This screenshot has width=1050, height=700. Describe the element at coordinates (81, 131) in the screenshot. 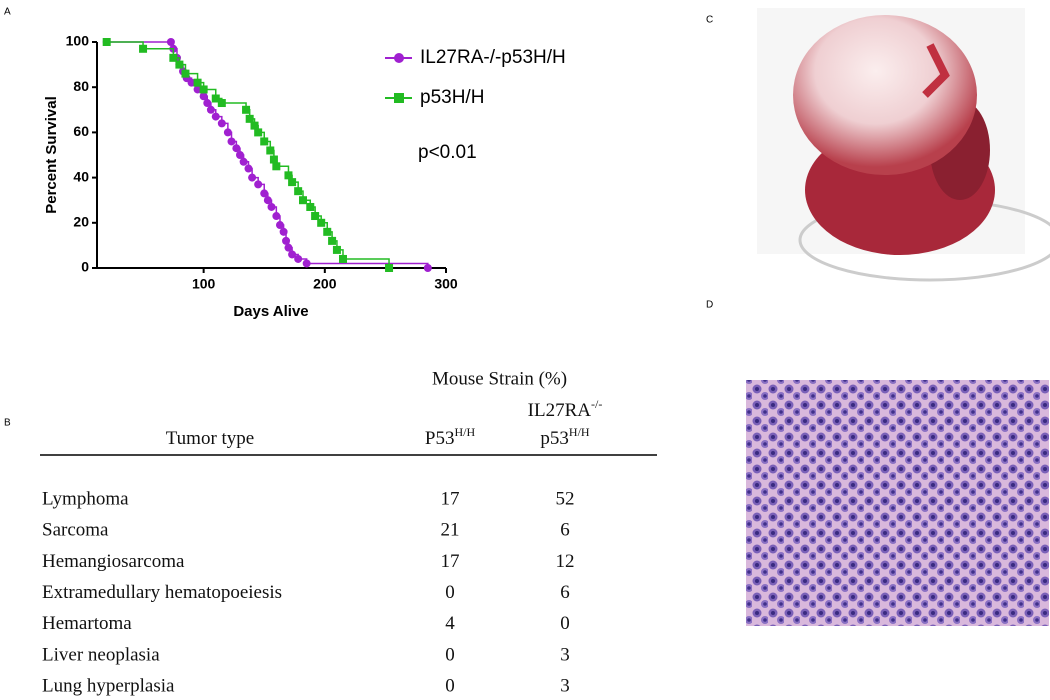

I see `y-tick-label: 60` at that location.